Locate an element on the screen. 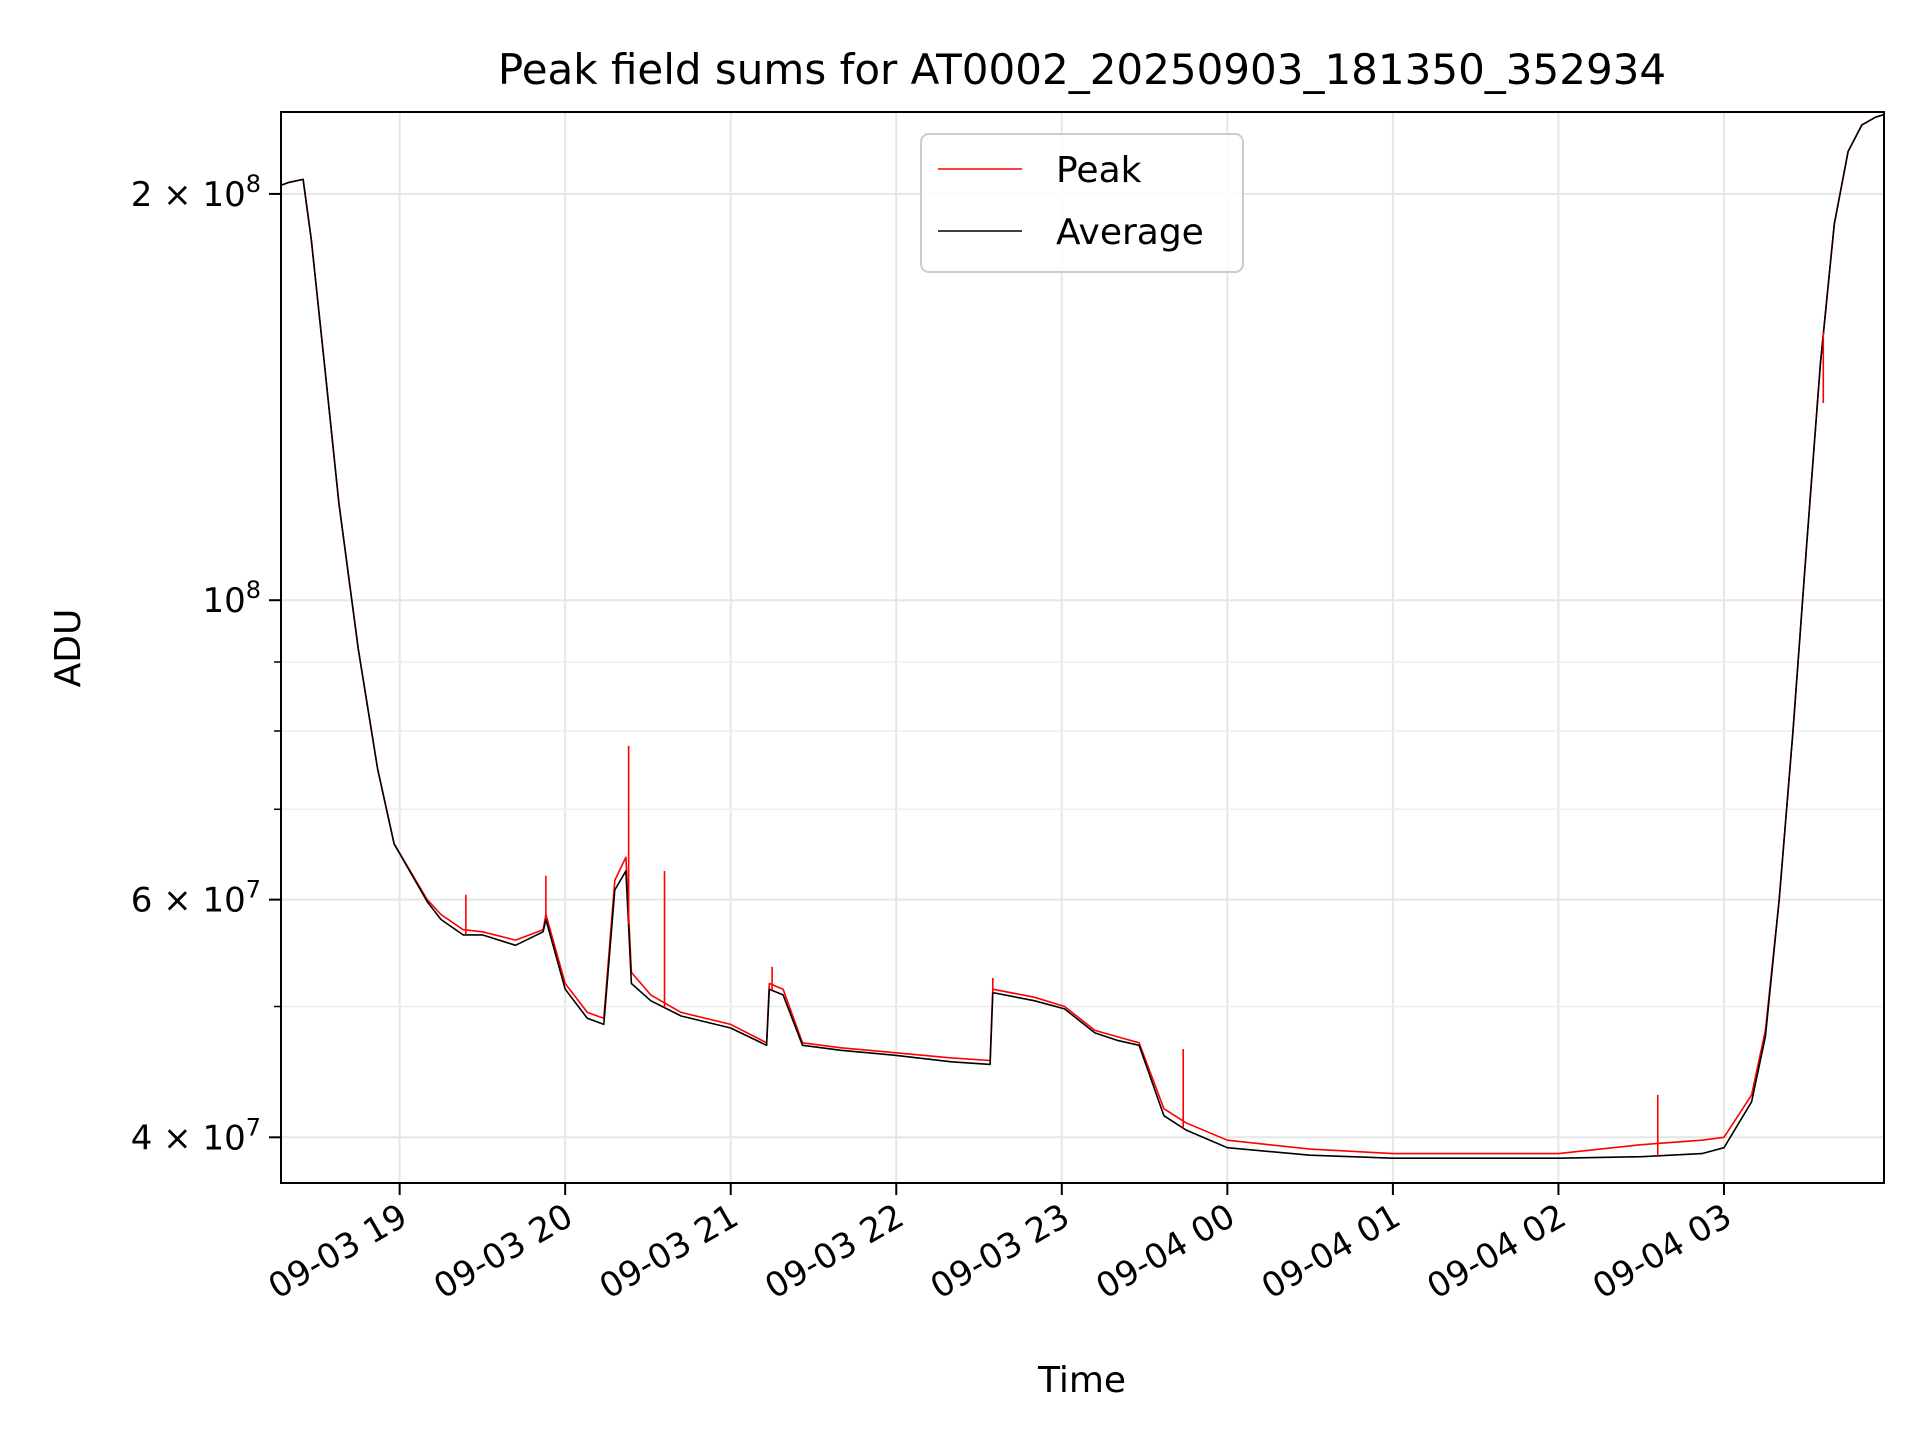 The image size is (1920, 1440). legend-label-average: Average is located at coordinates (1130, 232).